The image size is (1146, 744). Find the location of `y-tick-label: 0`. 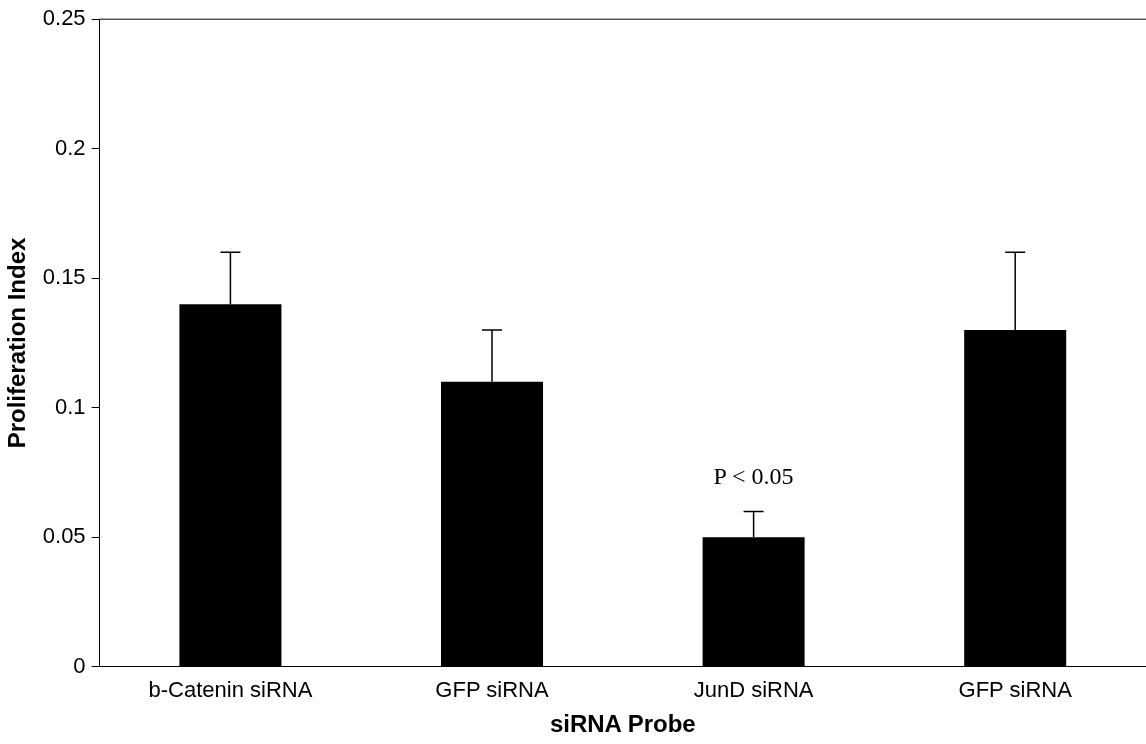

y-tick-label: 0 is located at coordinates (79, 665).